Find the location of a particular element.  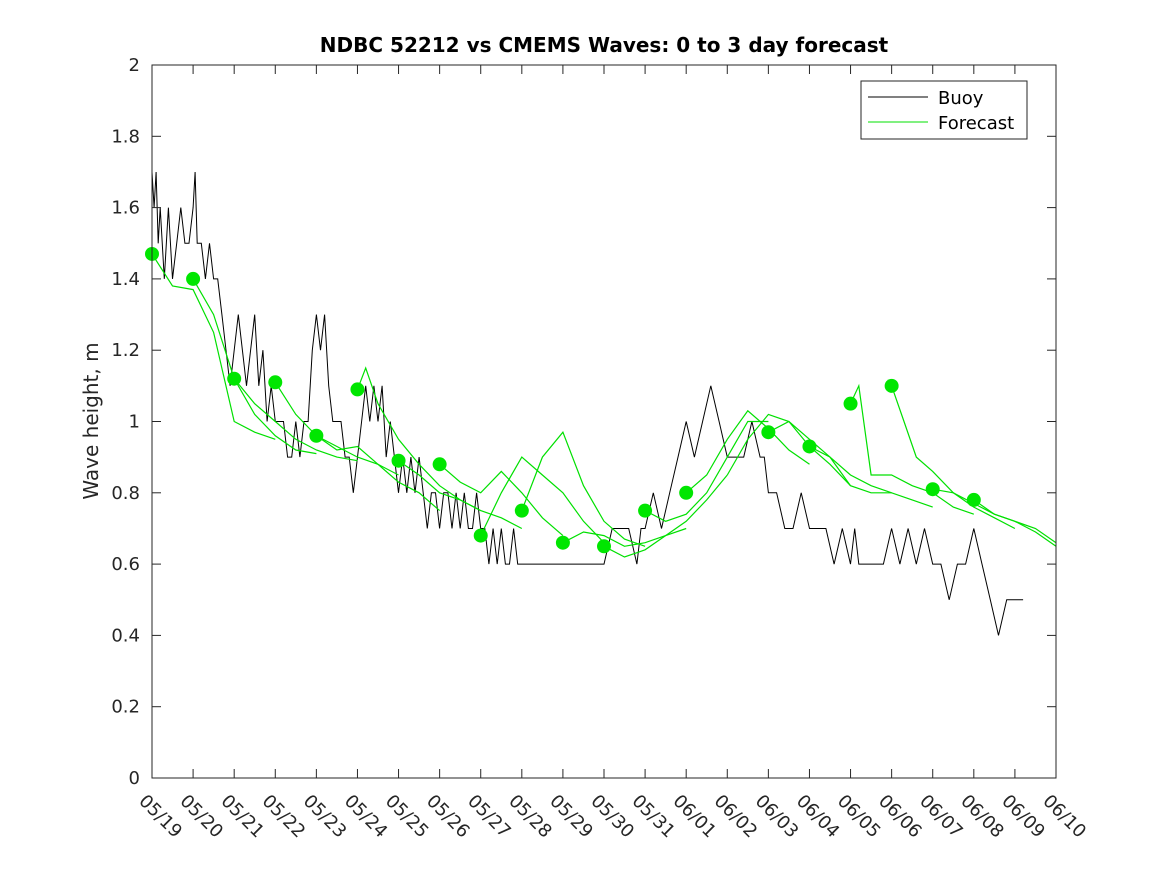

legend-box is located at coordinates (944, 110).